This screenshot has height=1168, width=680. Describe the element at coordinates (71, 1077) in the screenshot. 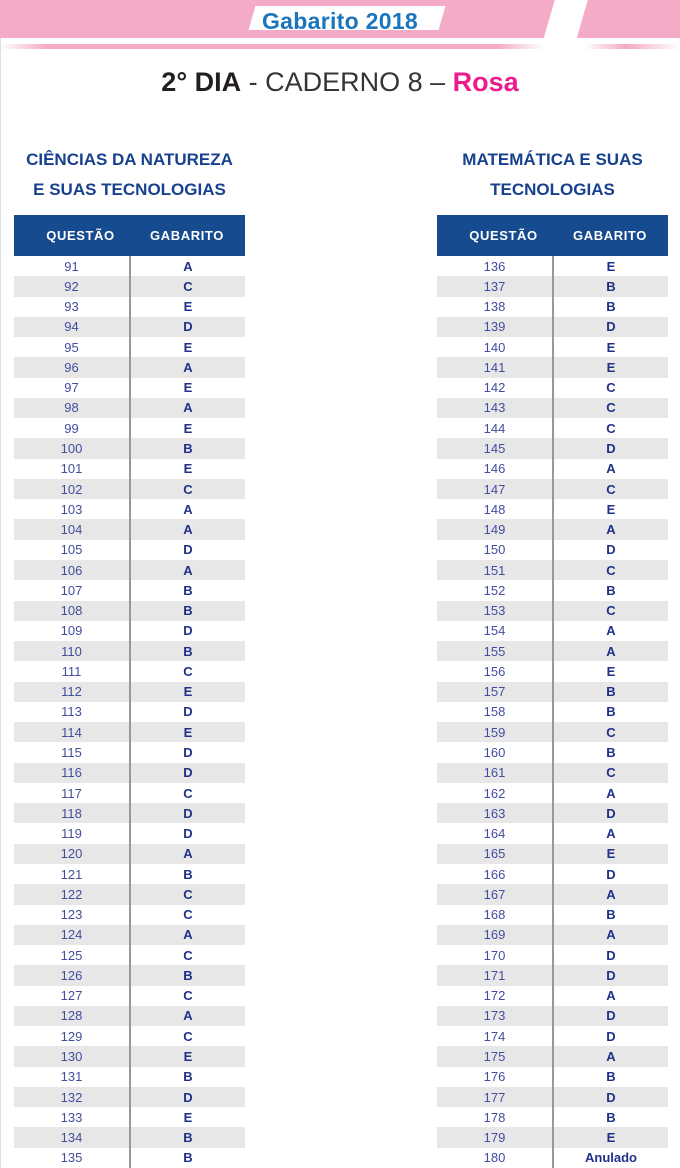

I see `question-number: 131` at that location.